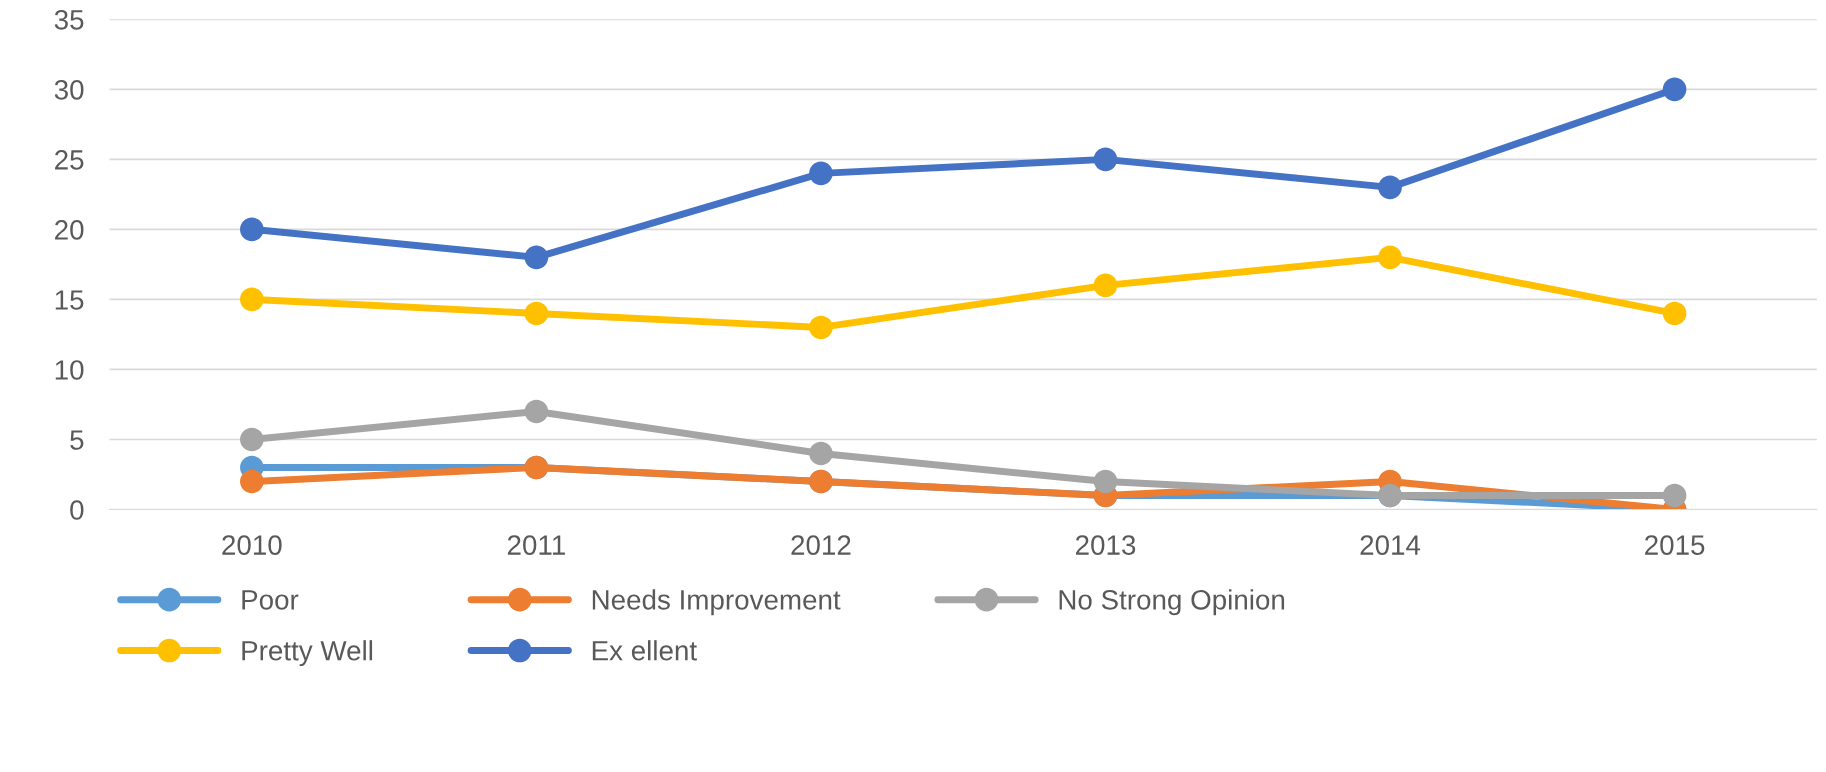 The image size is (1826, 772). What do you see at coordinates (536, 545) in the screenshot?
I see `x-tick-label: 2011` at bounding box center [536, 545].